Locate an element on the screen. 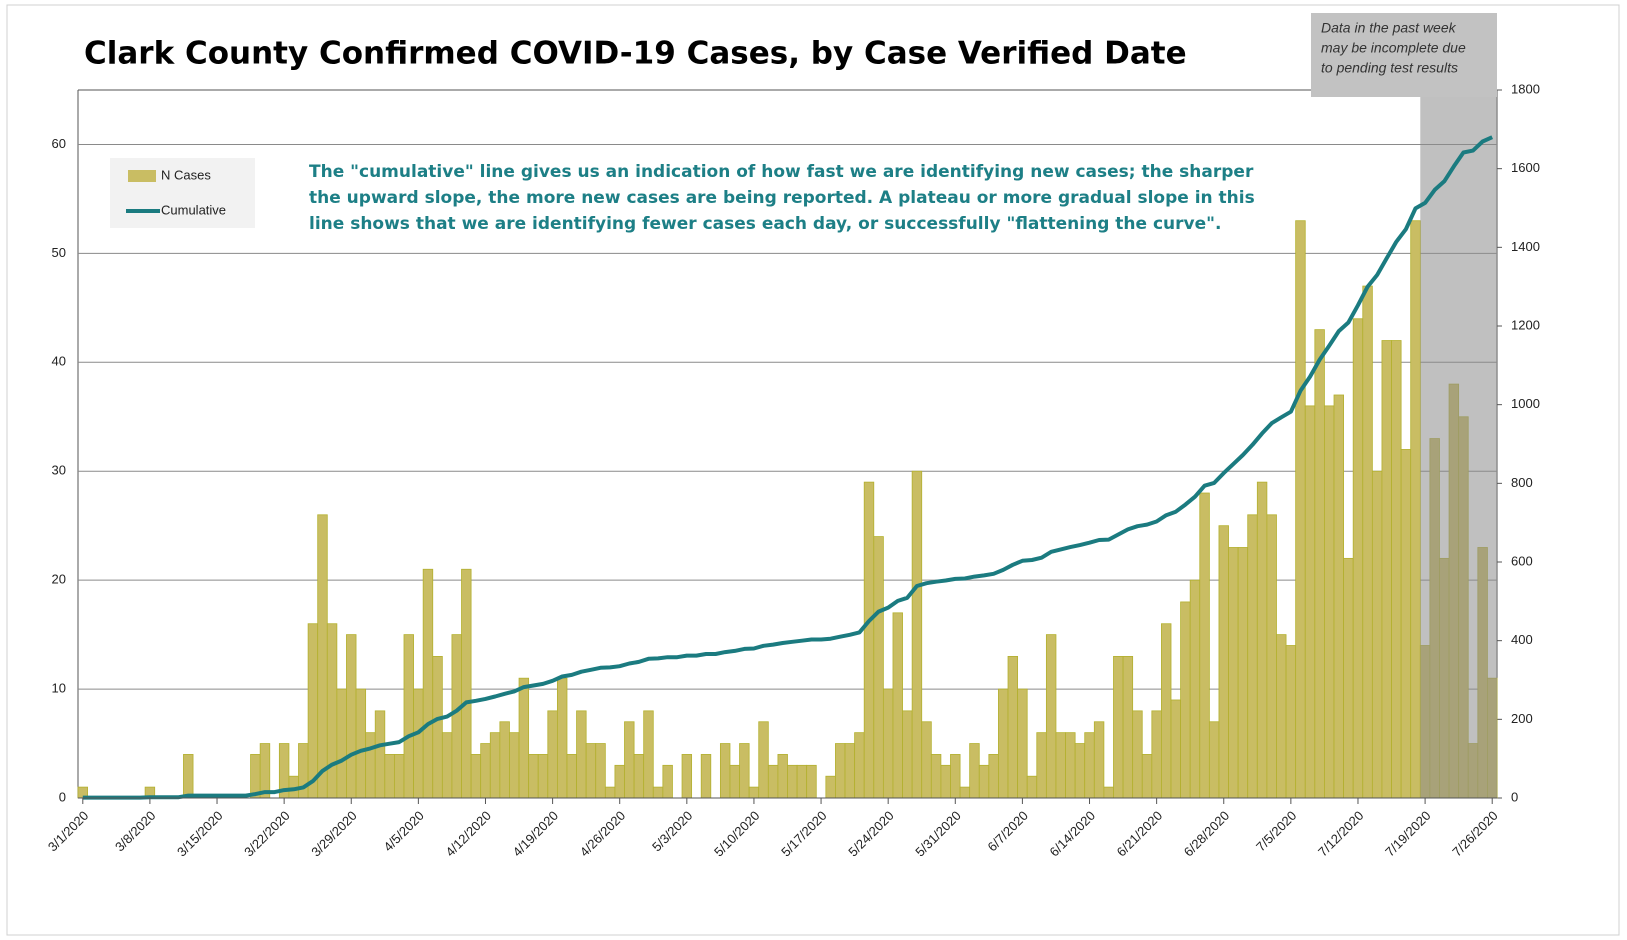 This screenshot has width=1627, height=940. x-tick-label: 5/31/2020 is located at coordinates (938, 834).